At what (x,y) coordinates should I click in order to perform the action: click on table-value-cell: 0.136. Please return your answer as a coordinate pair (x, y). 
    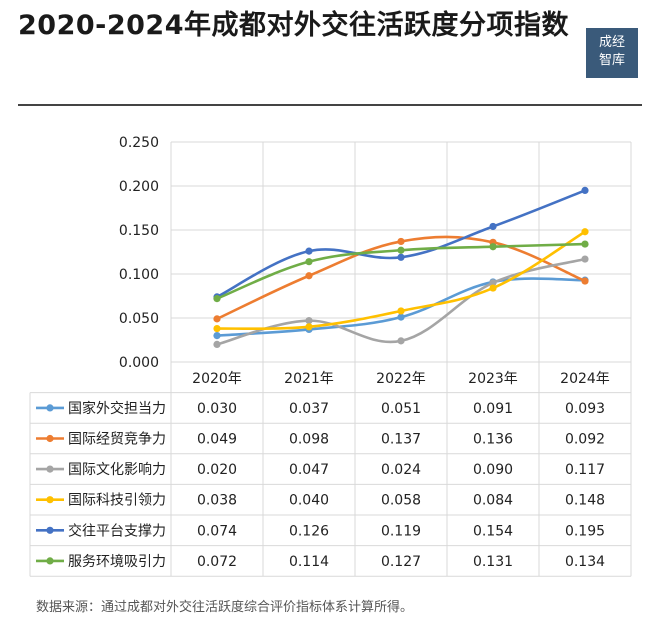
    Looking at the image, I should click on (493, 440).